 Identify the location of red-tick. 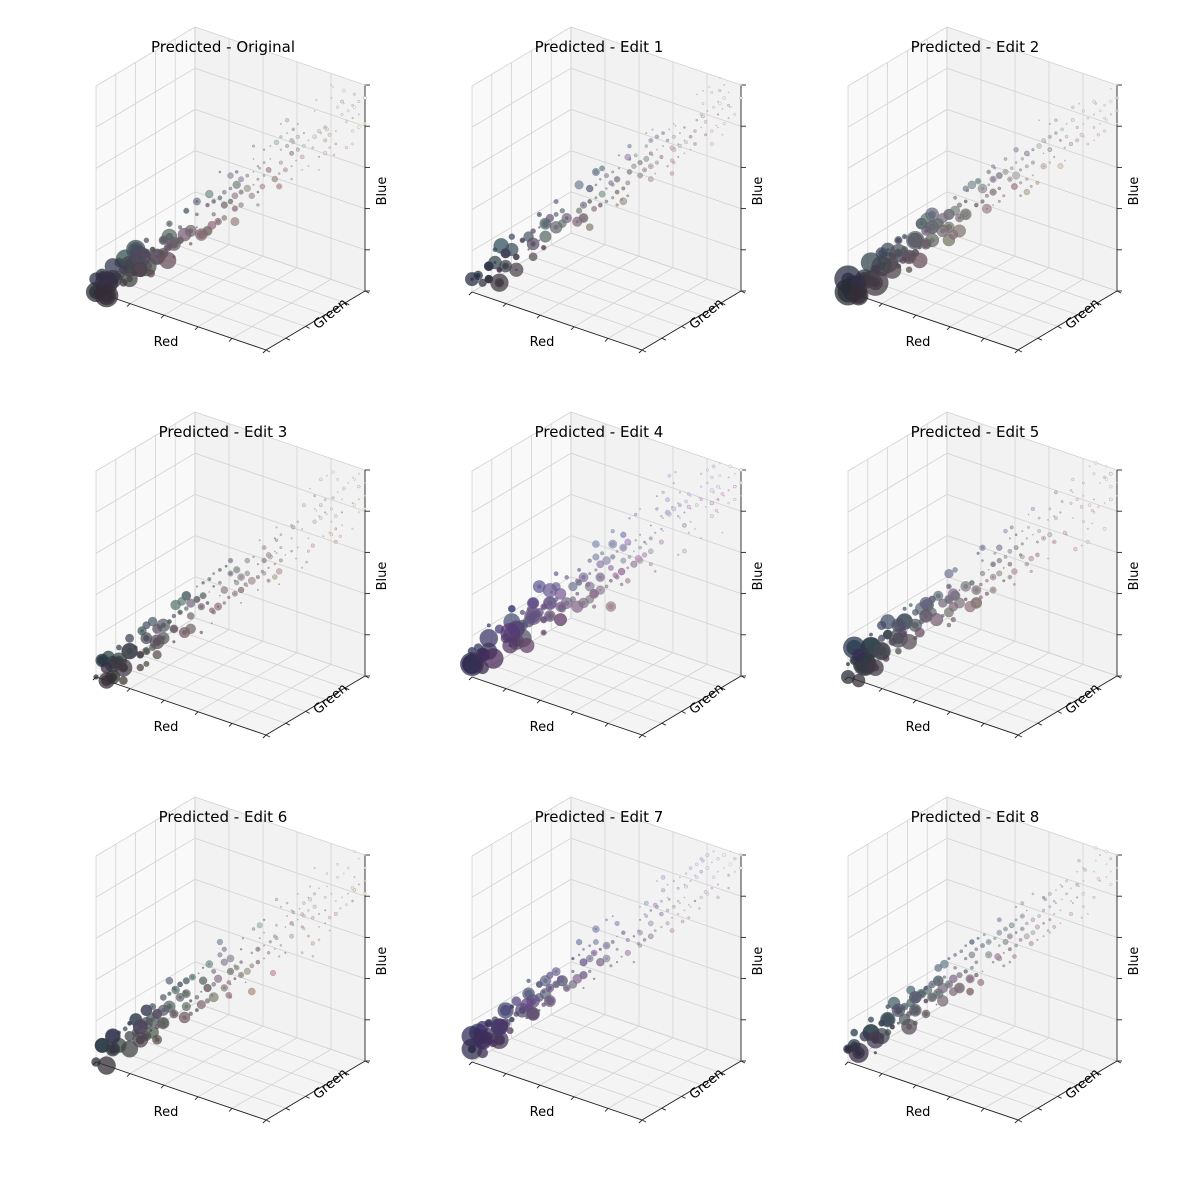
(948, 713).